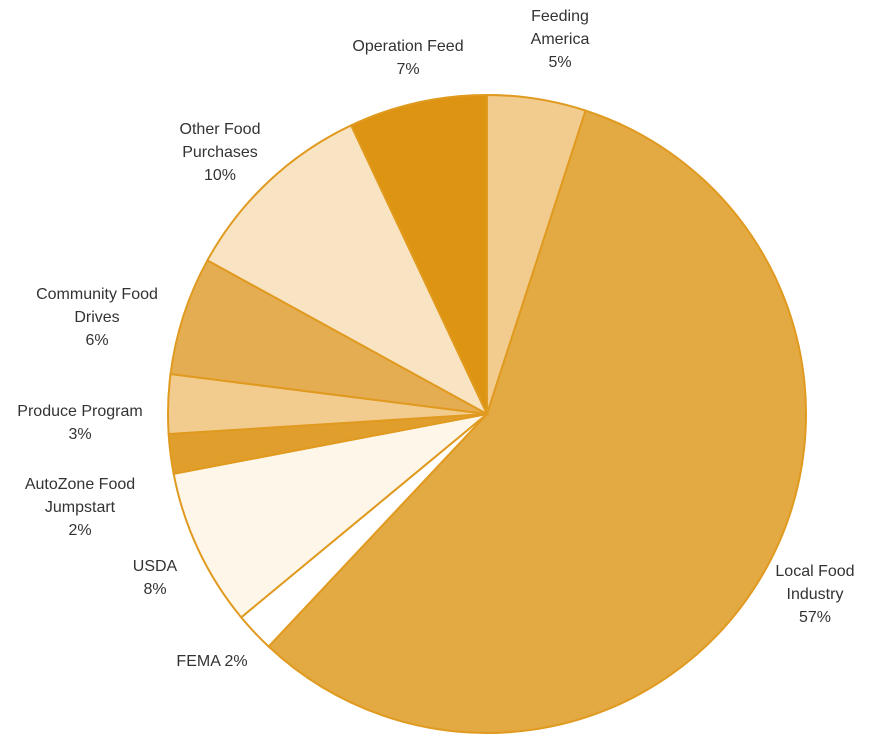 This screenshot has height=737, width=869. What do you see at coordinates (815, 617) in the screenshot?
I see `value-label: 57%` at bounding box center [815, 617].